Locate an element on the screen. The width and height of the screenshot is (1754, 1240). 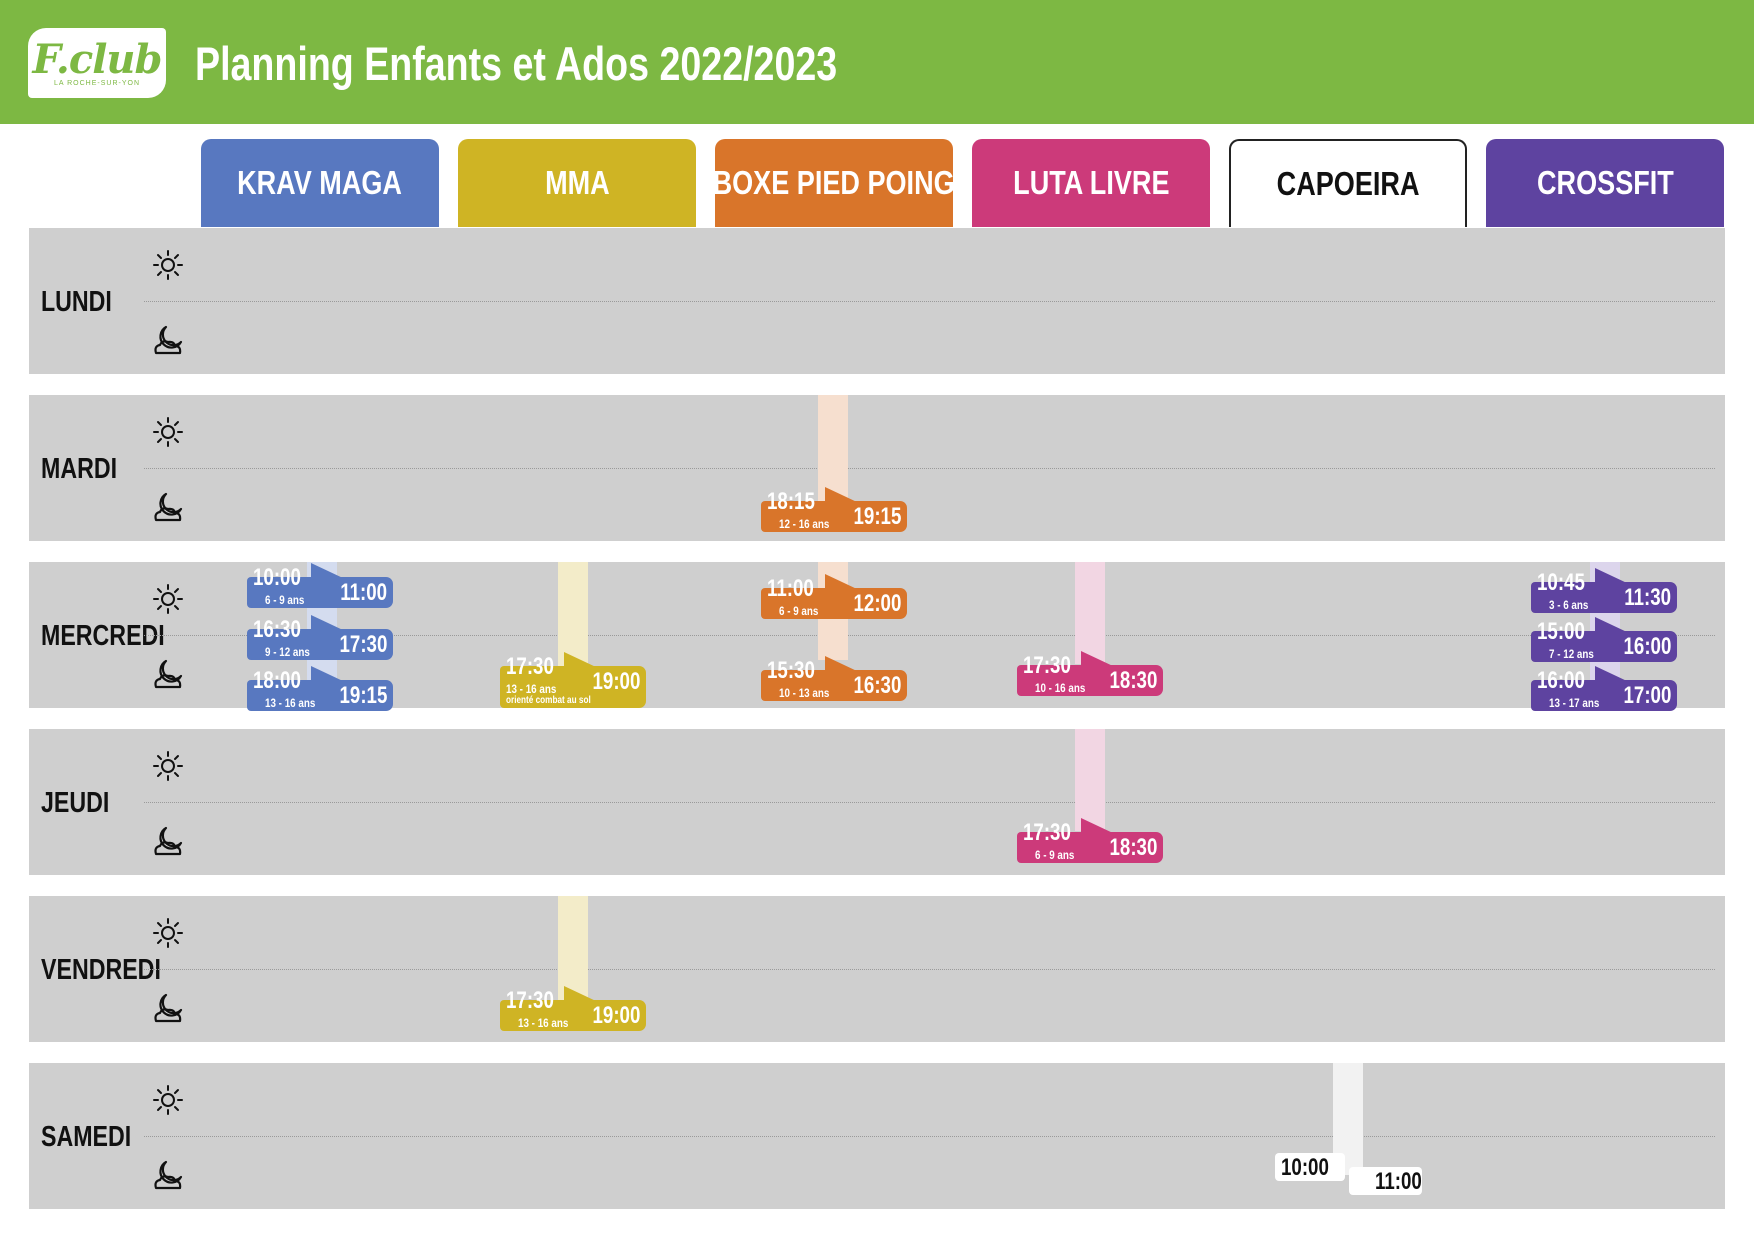
page-title: Planning Enfants et Ados 2022/2023 is located at coordinates (516, 63).